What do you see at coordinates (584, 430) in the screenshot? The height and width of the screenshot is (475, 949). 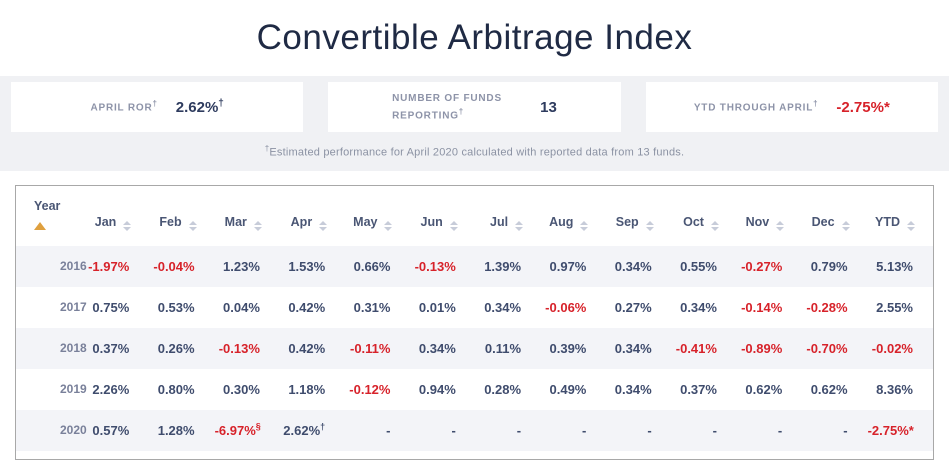 I see `value-cell-2020-aug: -` at bounding box center [584, 430].